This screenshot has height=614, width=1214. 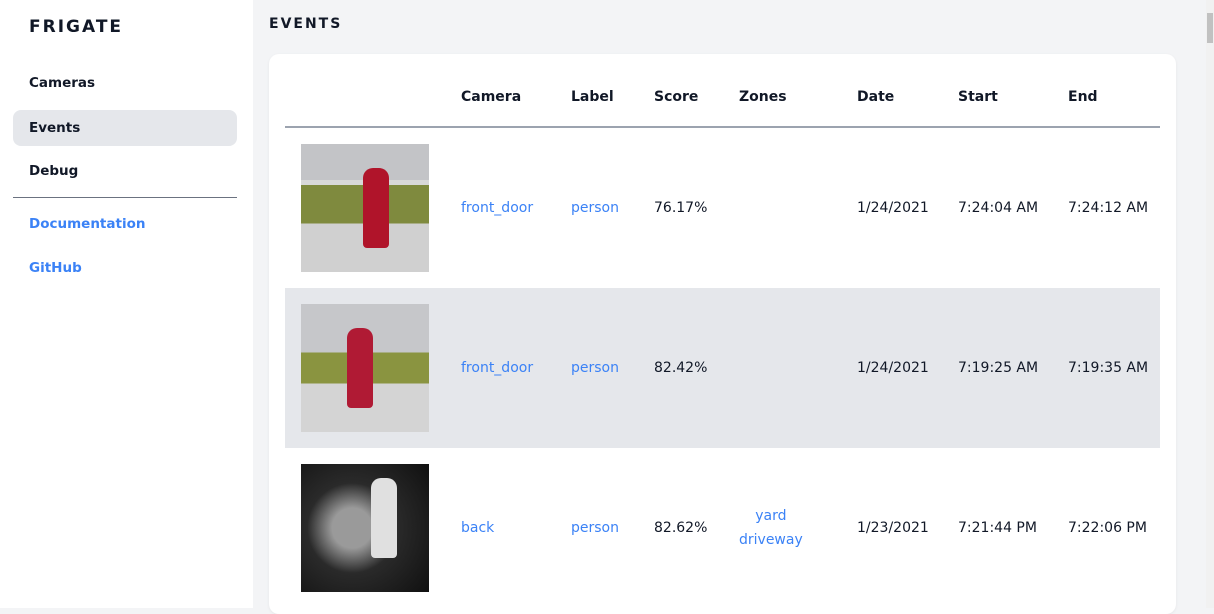 I want to click on header-start: Start, so click(x=978, y=97).